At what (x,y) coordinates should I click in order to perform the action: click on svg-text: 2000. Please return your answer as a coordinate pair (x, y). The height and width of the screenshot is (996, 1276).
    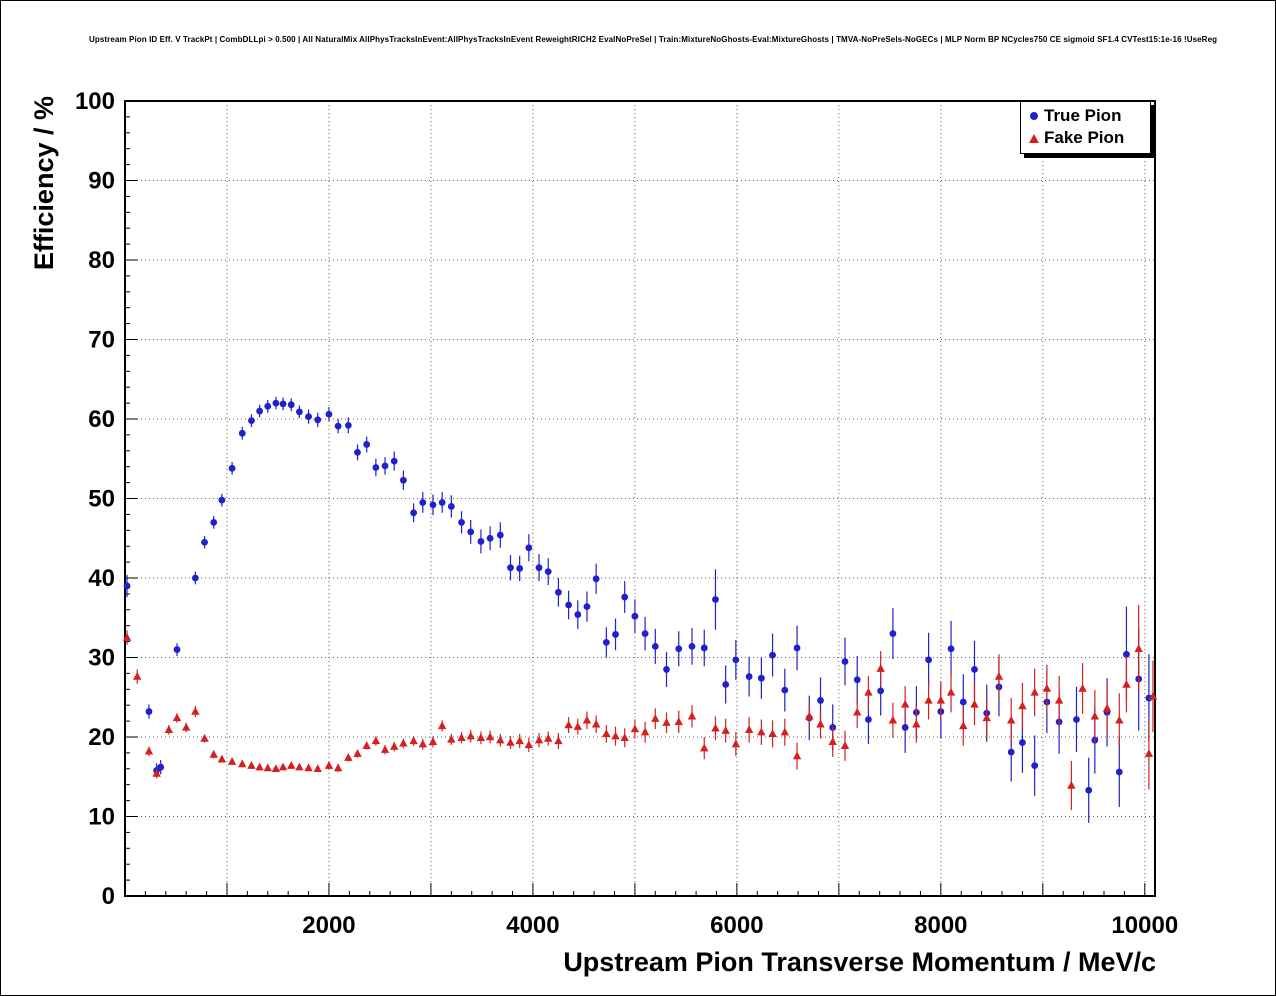
    Looking at the image, I should click on (328, 925).